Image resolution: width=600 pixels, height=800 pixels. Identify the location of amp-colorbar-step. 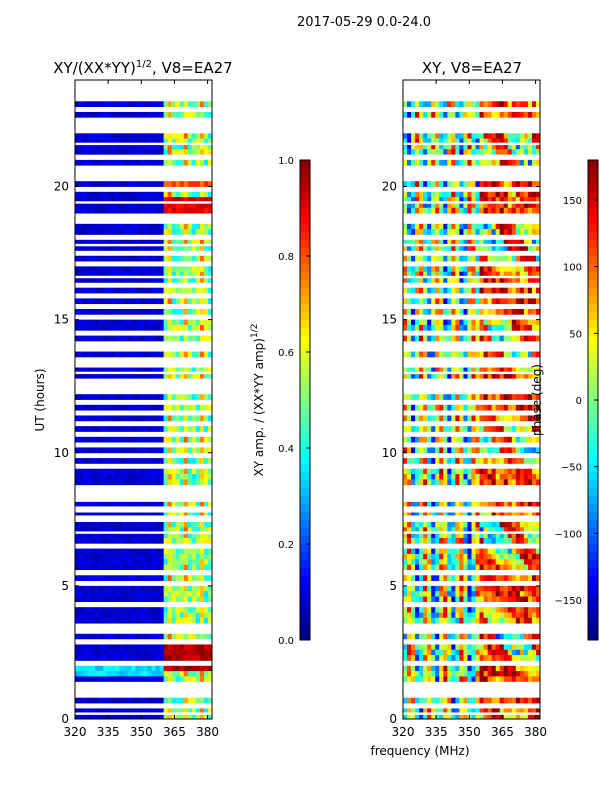
(305, 396).